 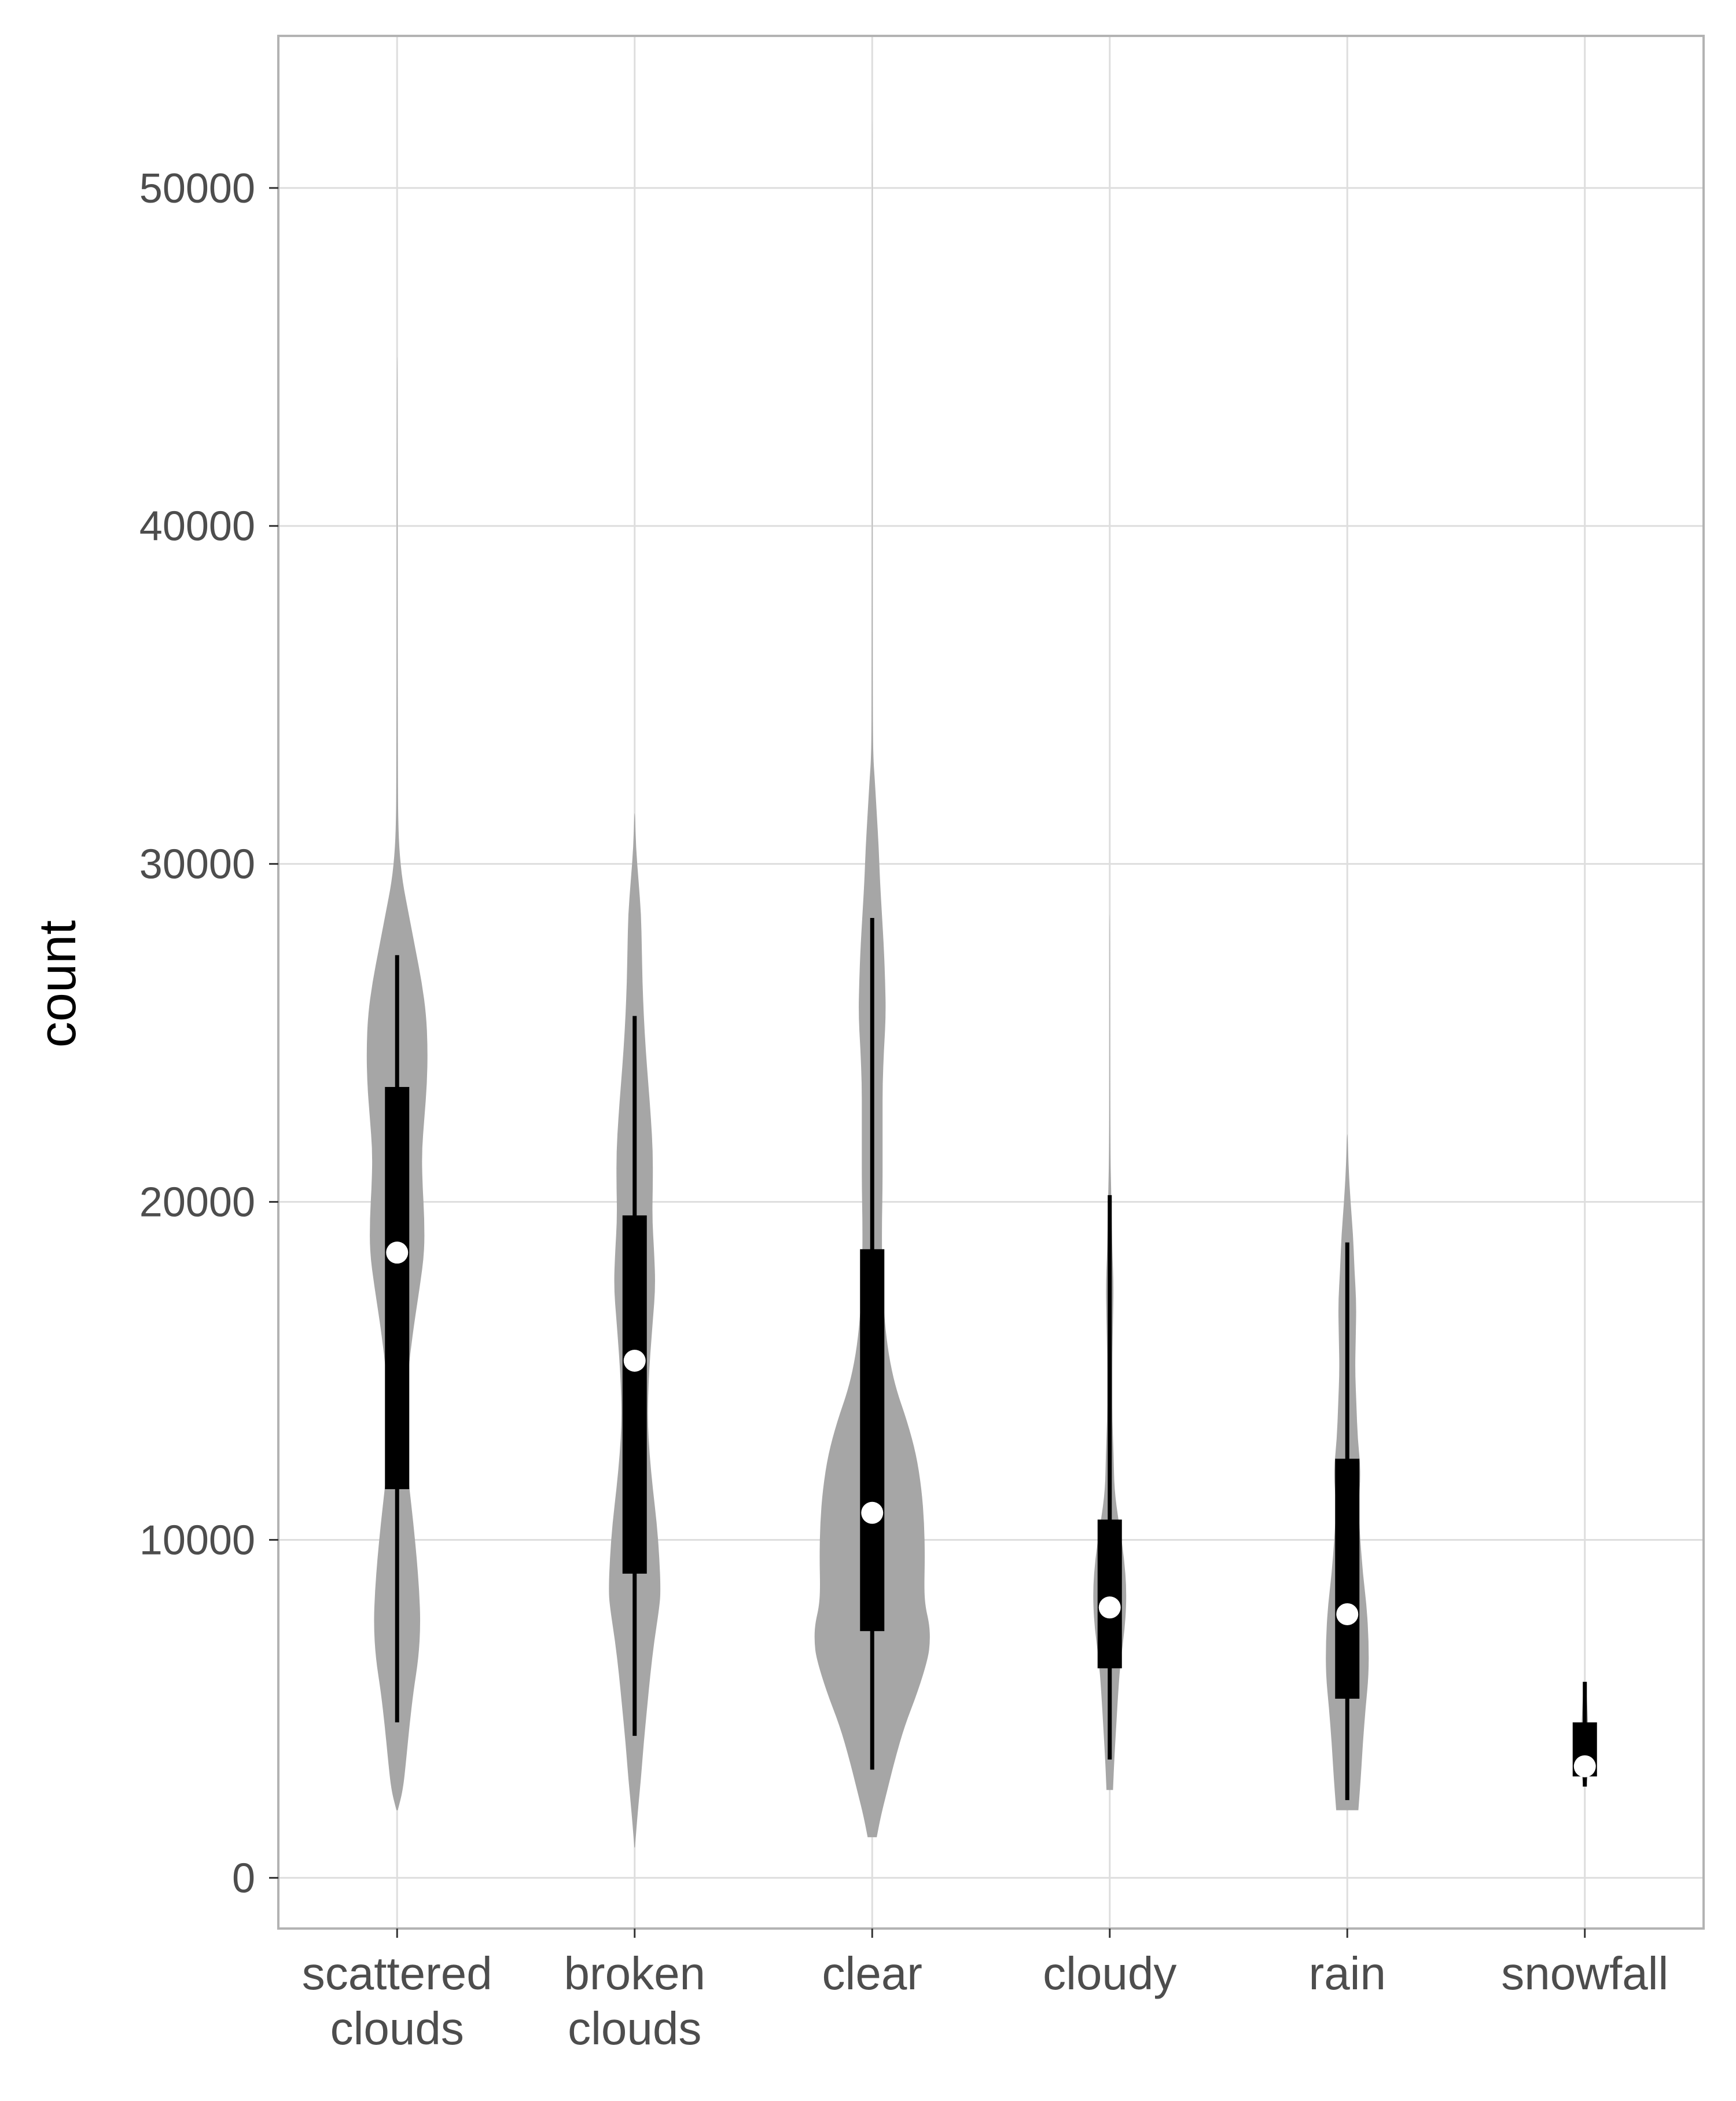 I want to click on y-tick-label: 20000, so click(x=197, y=1203).